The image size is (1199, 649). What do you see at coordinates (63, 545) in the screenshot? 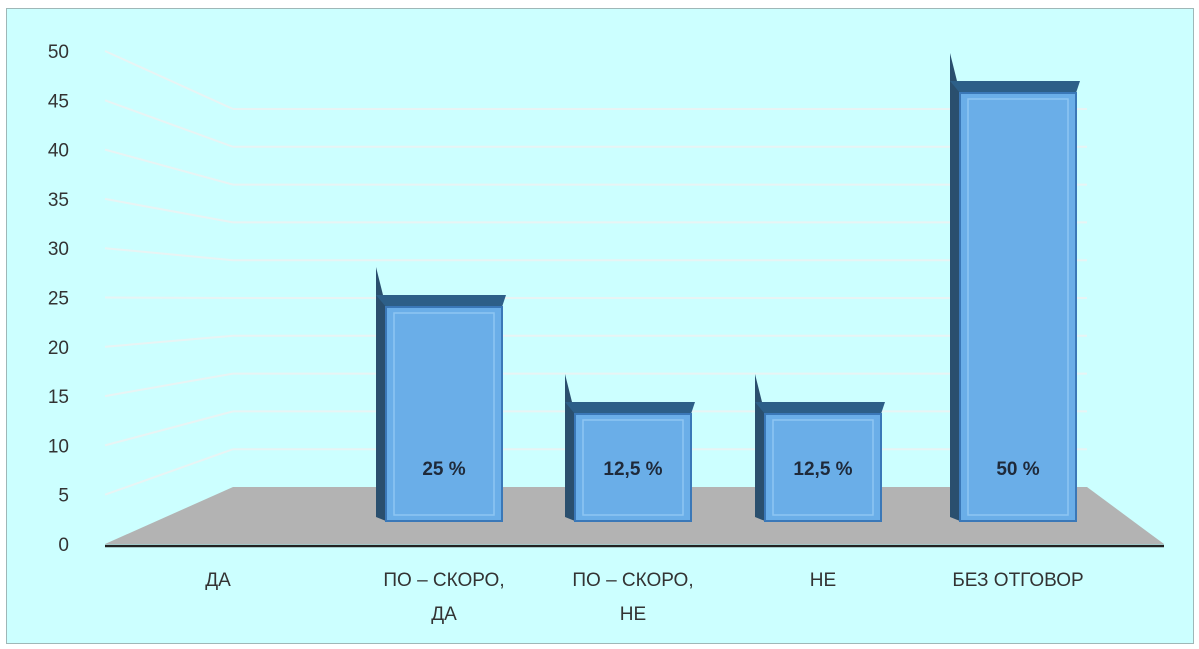
I see `y-tick-label: 0` at bounding box center [63, 545].